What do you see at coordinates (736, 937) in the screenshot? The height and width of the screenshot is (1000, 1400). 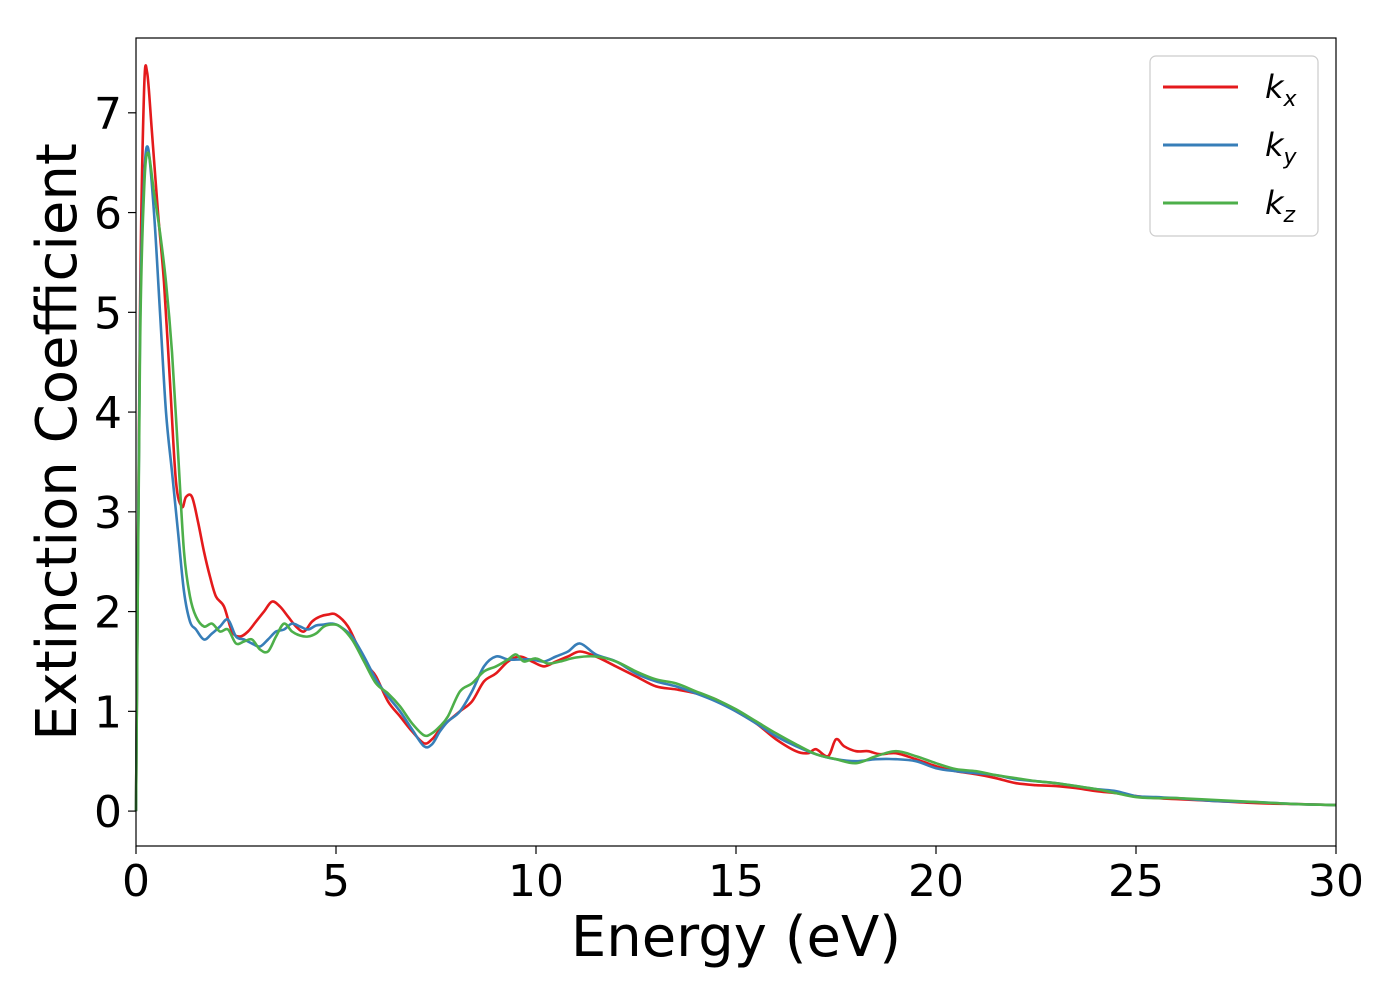 I see `x-axis-title: Energy (eV)` at bounding box center [736, 937].